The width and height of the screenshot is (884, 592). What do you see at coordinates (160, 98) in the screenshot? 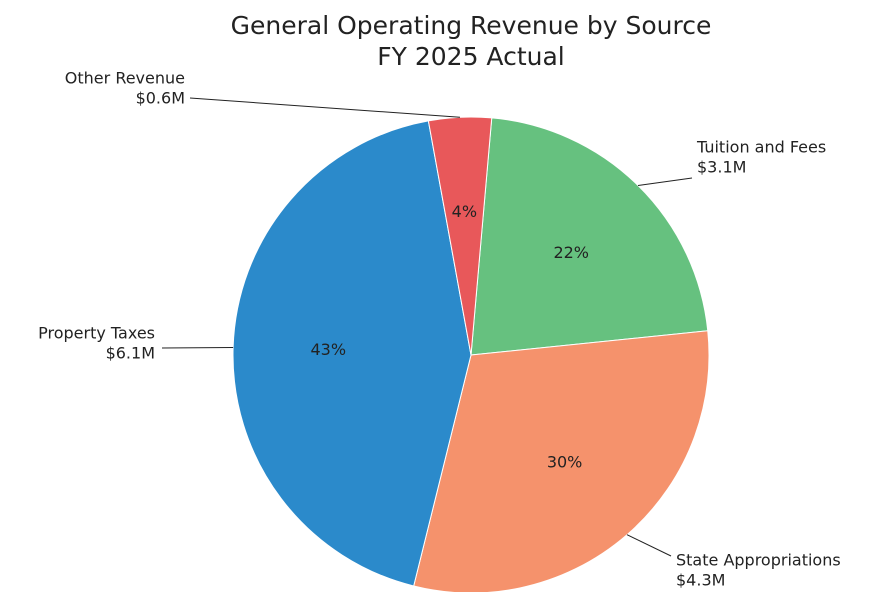
I see `value-label: $0.6M` at bounding box center [160, 98].